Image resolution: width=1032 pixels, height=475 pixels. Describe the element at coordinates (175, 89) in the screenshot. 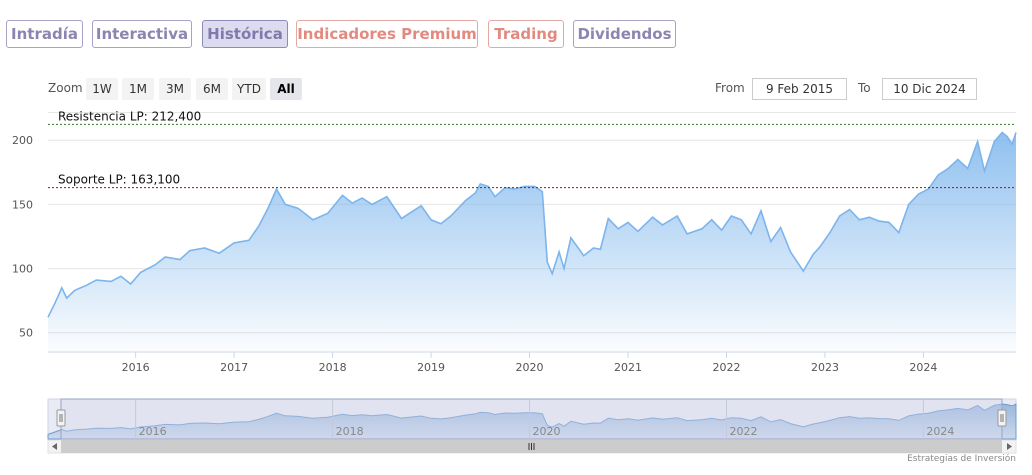

I see `zoom-3m-button: 3M` at that location.